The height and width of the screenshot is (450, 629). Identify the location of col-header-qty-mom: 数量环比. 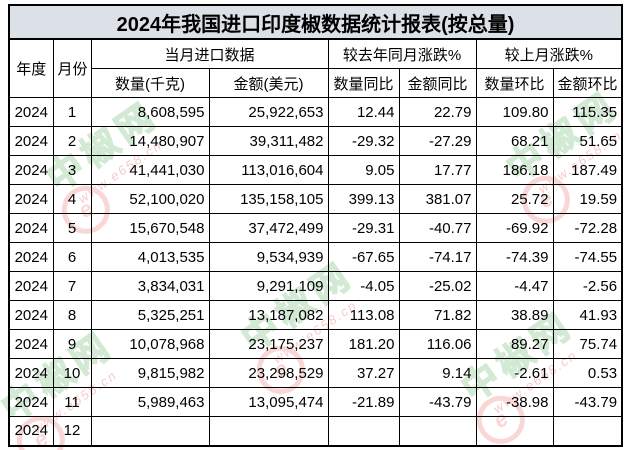
(514, 83).